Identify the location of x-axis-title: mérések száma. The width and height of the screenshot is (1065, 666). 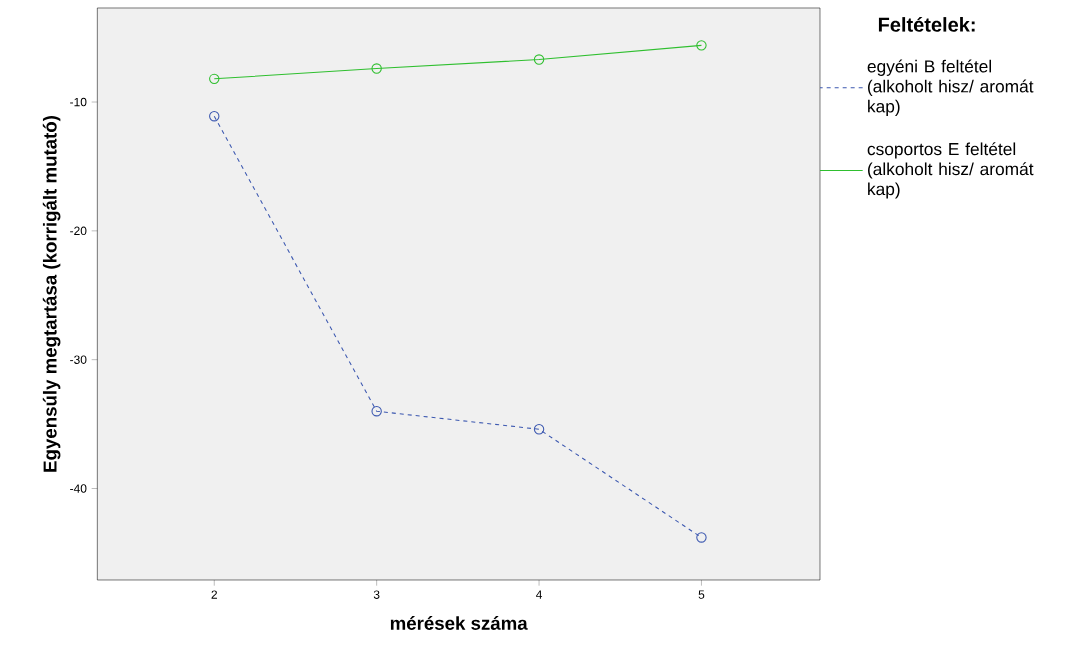
(459, 623).